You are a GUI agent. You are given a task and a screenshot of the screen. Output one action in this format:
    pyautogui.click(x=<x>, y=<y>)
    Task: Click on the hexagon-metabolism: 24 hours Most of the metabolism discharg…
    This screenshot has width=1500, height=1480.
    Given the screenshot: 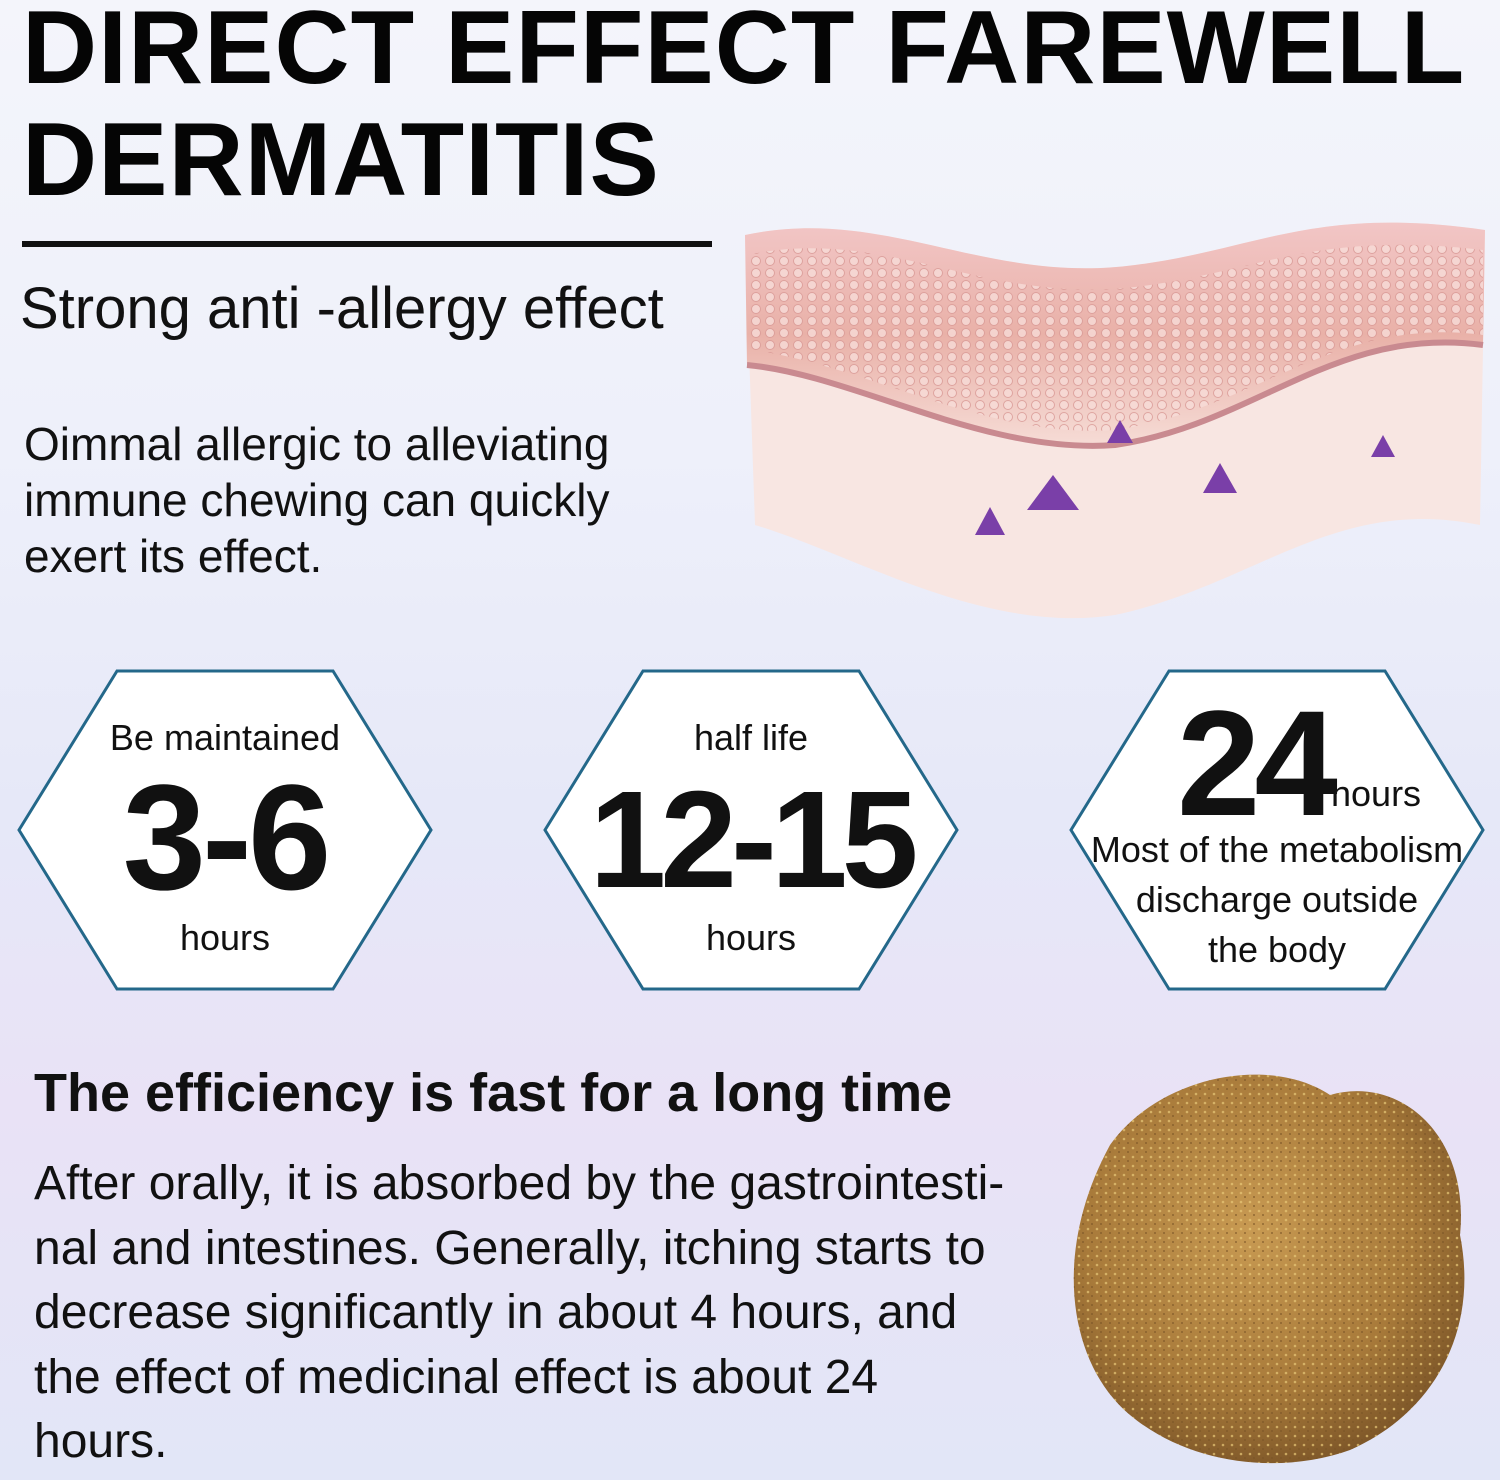 What is the action you would take?
    pyautogui.click(x=1277, y=830)
    